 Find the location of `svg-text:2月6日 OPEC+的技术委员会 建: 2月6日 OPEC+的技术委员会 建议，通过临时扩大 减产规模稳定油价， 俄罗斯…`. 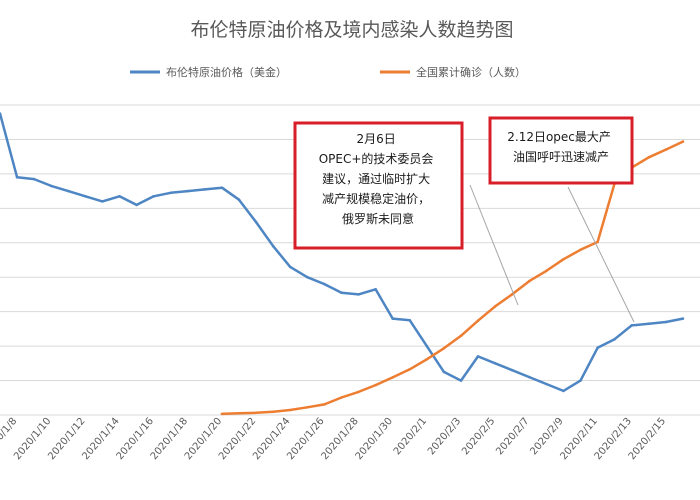

svg-text:2月6日 OPEC+的技术委员会 建: 2月6日 OPEC+的技术委员会 建议，通过临时扩大 减产规模稳定油价， 俄罗斯… is located at coordinates (378, 179).